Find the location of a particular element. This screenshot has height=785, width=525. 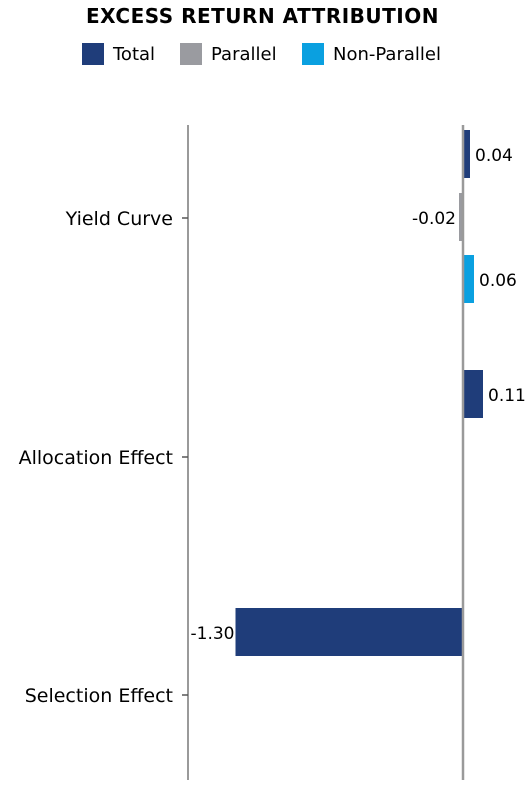

bar-yield-curve-non-parallel is located at coordinates (468, 279).